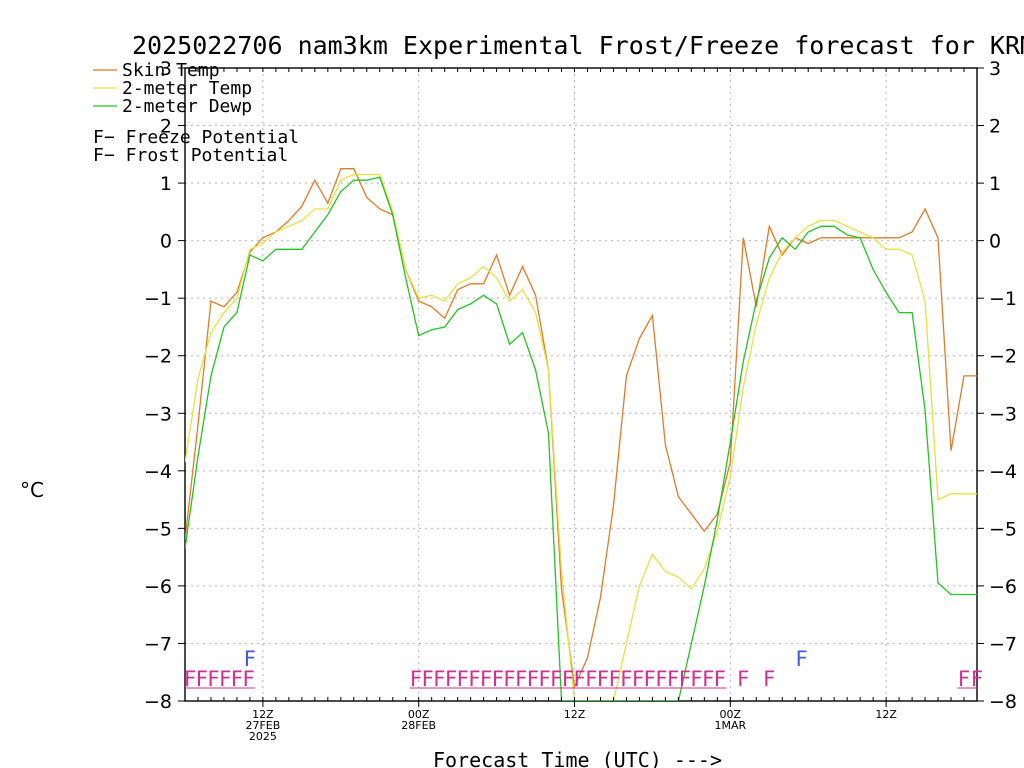 Image resolution: width=1024 pixels, height=768 pixels. Describe the element at coordinates (158, 529) in the screenshot. I see `y-tick-label-left: −5` at that location.